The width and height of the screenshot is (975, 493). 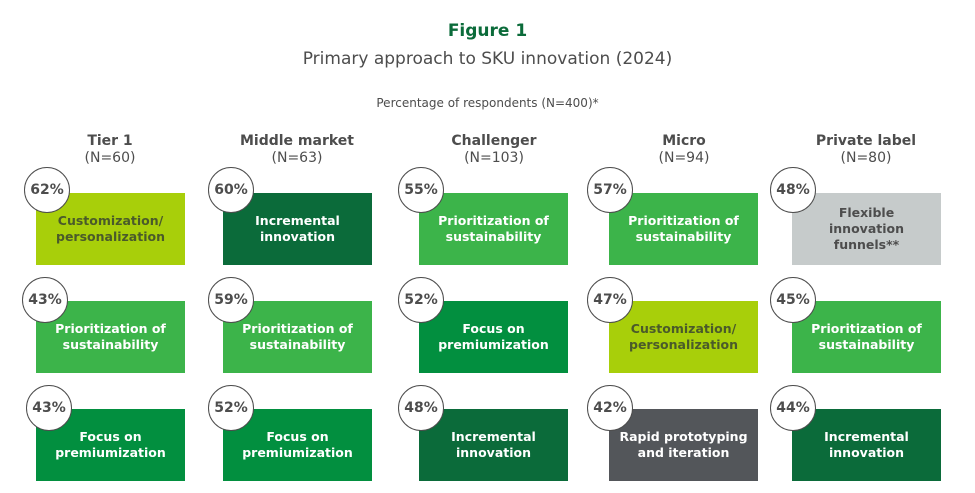 What do you see at coordinates (610, 408) in the screenshot?
I see `percent-badge: 42%` at bounding box center [610, 408].